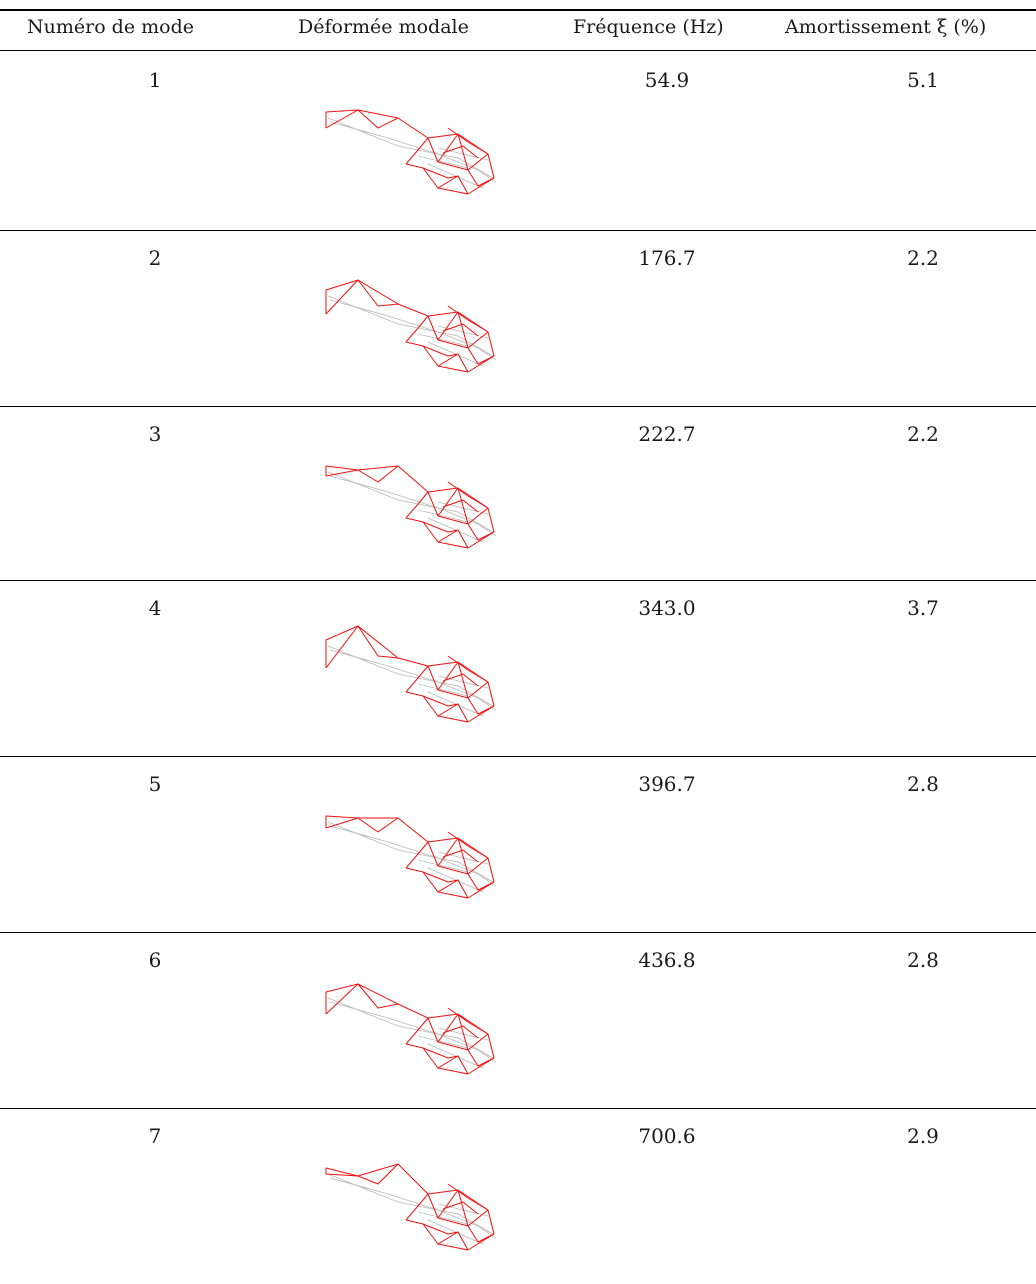  What do you see at coordinates (518, 844) in the screenshot?
I see `table-row: 5 396.7 2.8` at bounding box center [518, 844].